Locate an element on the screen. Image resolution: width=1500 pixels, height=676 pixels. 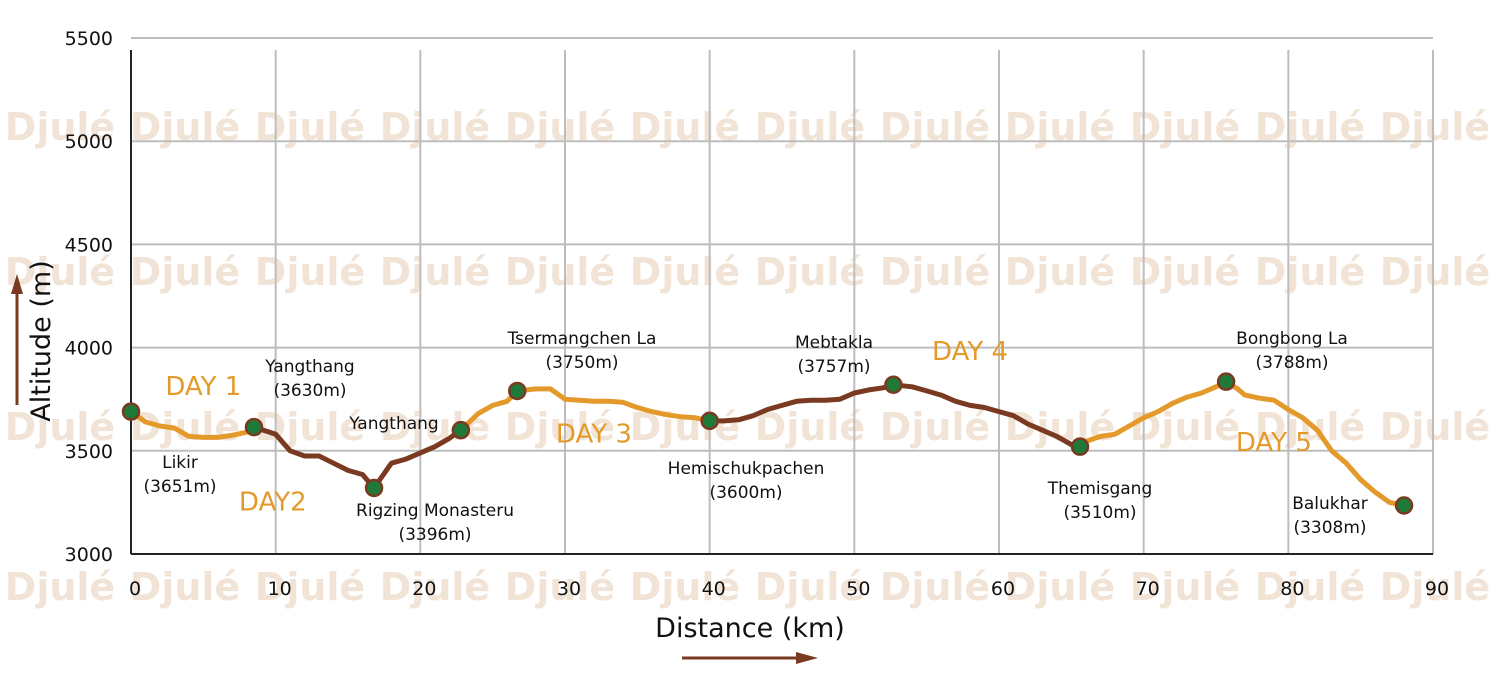
y-tick-label: 4000 is located at coordinates (89, 349).